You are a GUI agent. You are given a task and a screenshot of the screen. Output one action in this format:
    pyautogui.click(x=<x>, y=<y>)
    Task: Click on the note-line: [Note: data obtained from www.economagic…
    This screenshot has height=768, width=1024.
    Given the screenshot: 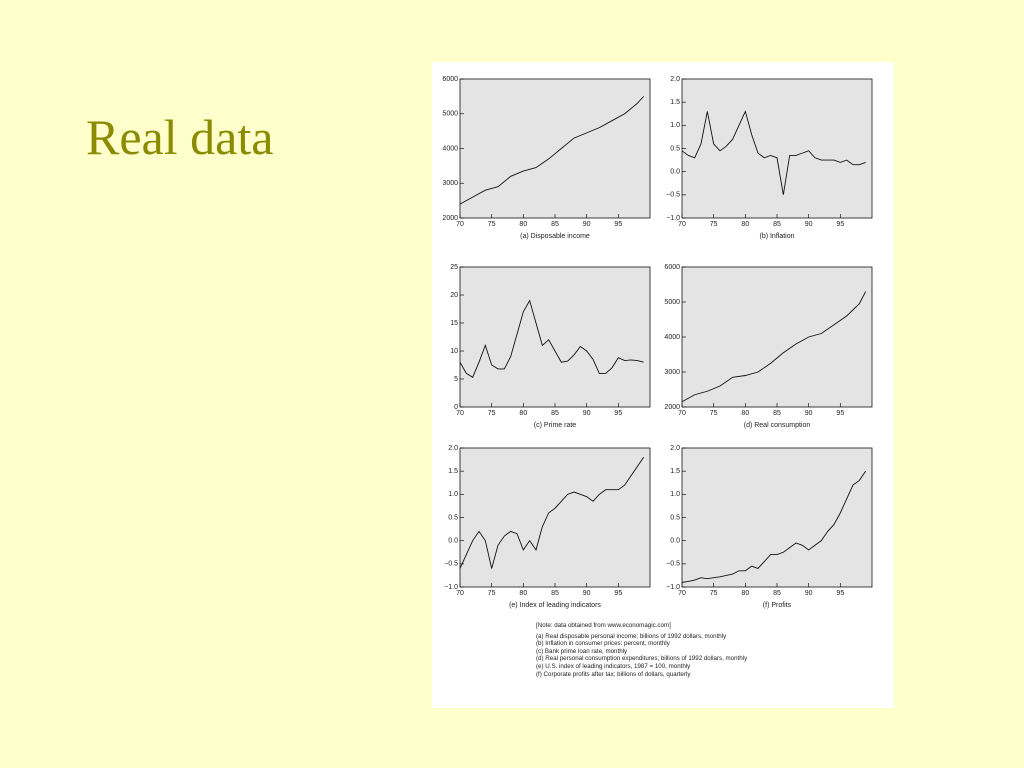 What is the action you would take?
    pyautogui.click(x=603, y=625)
    